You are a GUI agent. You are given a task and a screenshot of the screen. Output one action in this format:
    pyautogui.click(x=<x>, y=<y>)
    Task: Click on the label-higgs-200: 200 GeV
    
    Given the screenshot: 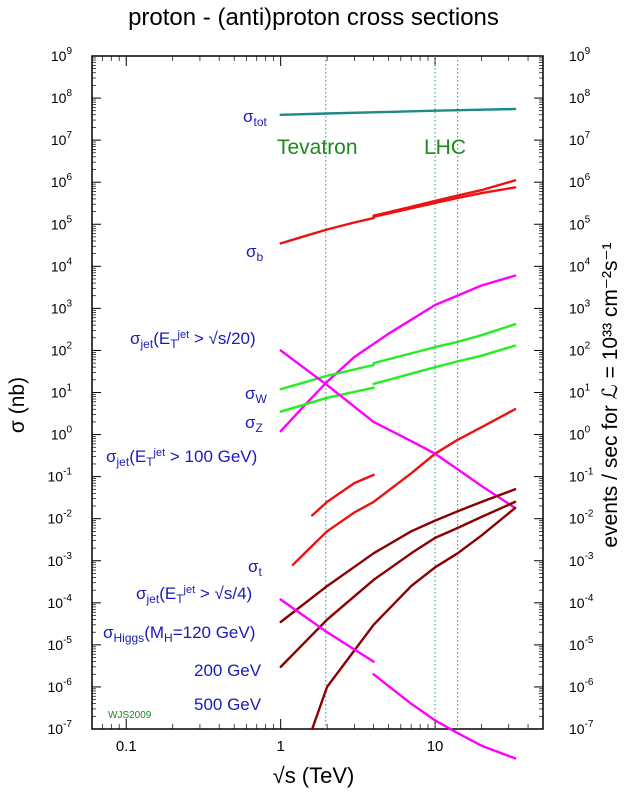 What is the action you would take?
    pyautogui.click(x=228, y=670)
    